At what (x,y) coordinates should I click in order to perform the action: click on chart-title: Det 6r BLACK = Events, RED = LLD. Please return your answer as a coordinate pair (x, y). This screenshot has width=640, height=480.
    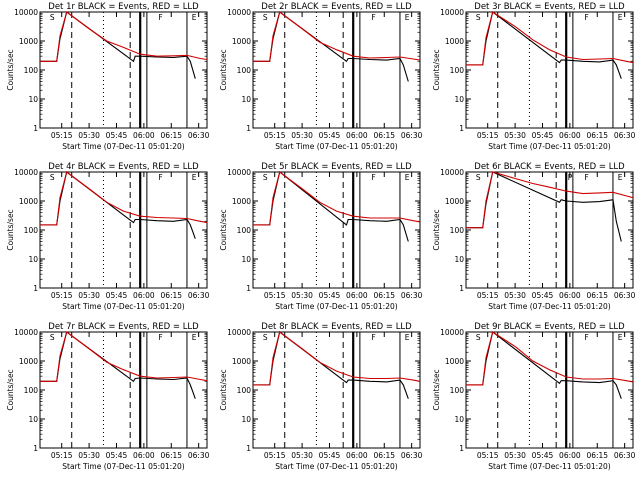
    Looking at the image, I should click on (549, 167).